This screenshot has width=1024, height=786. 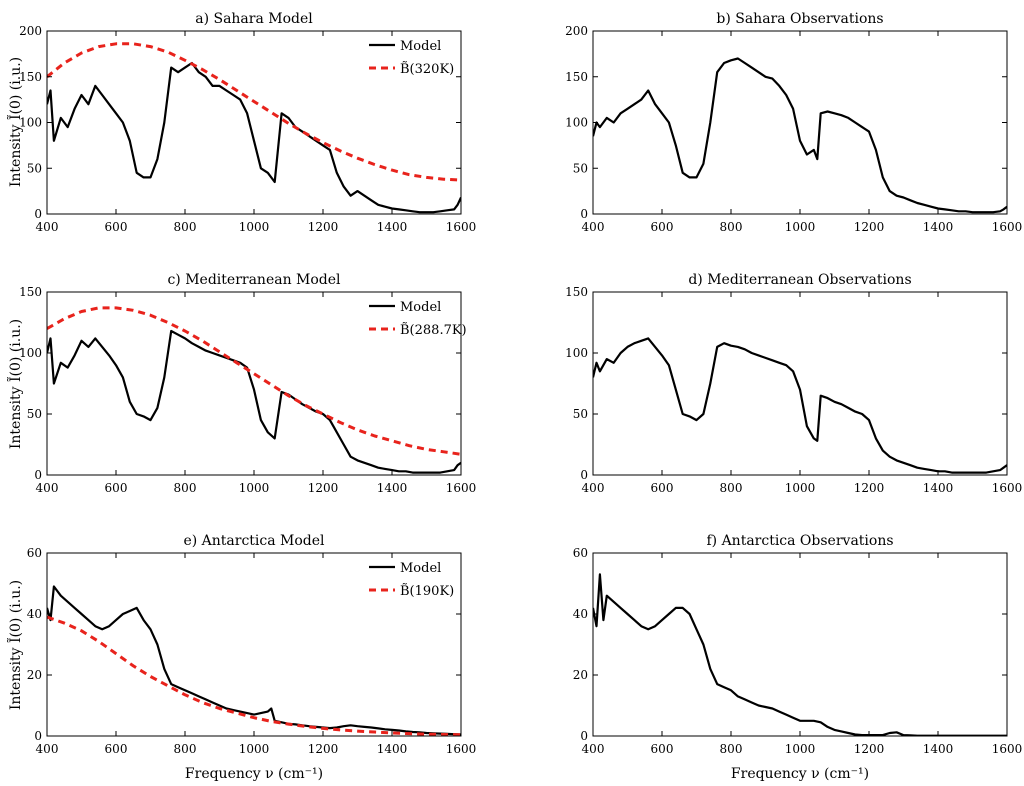 What do you see at coordinates (869, 488) in the screenshot?
I see `x-tick-label-d-1200: 1200` at bounding box center [869, 488].